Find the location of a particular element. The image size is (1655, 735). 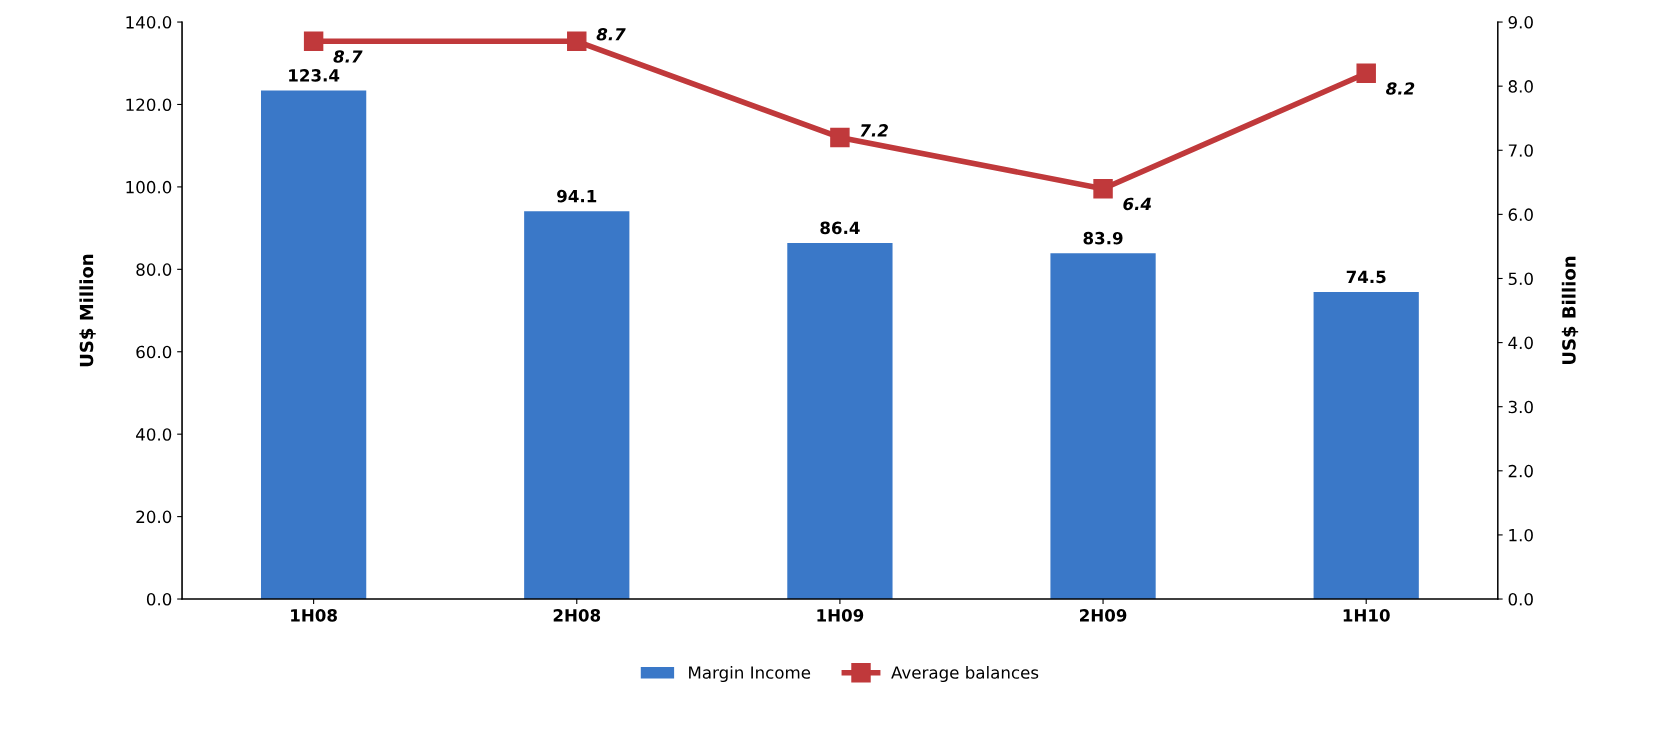

x-tick-label: 2H08 is located at coordinates (577, 615).